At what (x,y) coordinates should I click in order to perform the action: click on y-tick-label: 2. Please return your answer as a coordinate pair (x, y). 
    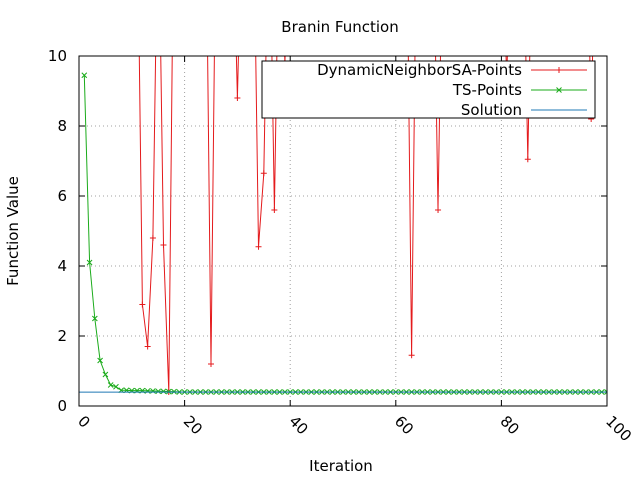
    Looking at the image, I should click on (62, 336).